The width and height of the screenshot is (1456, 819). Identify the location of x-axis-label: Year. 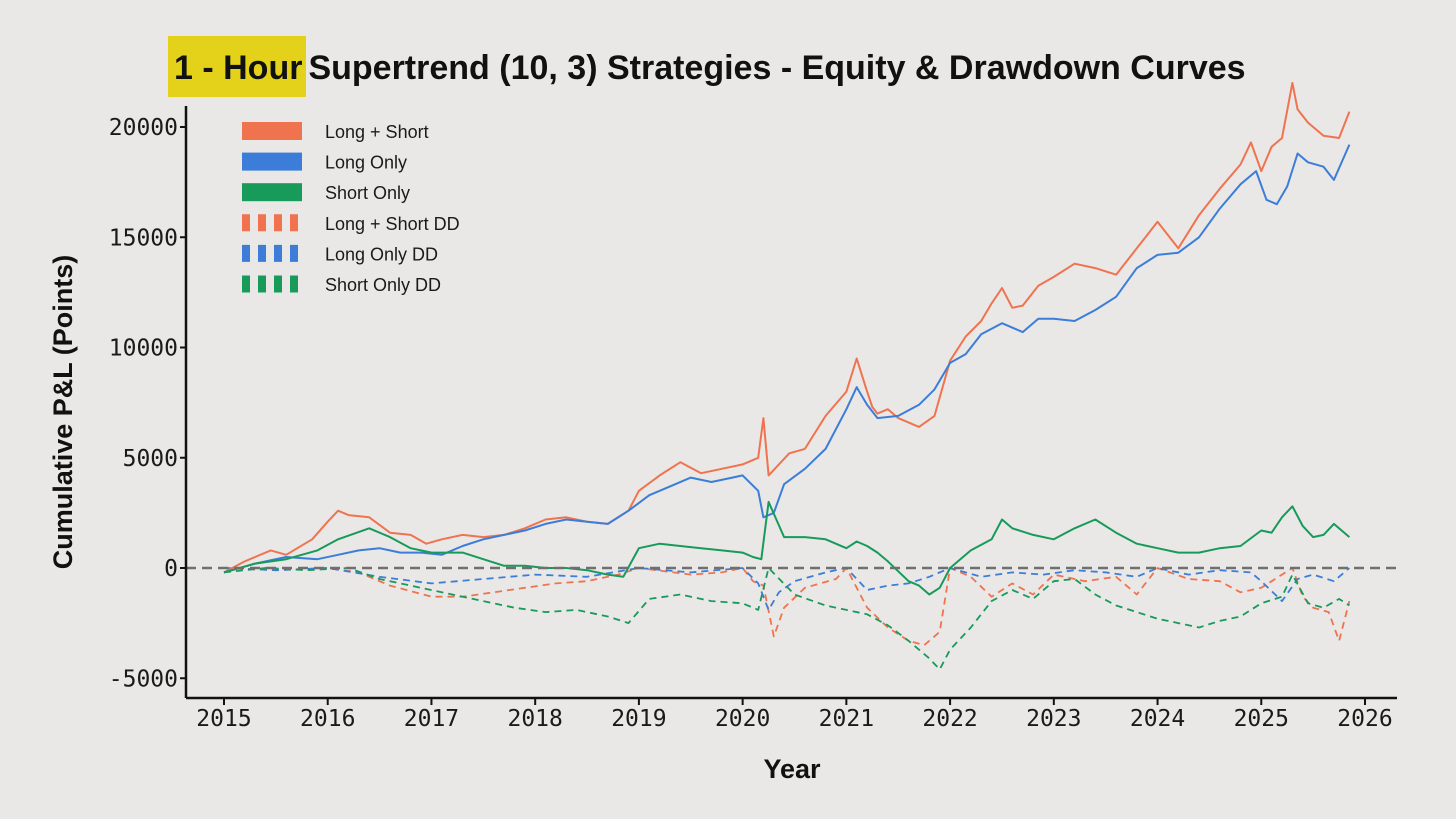
(792, 769).